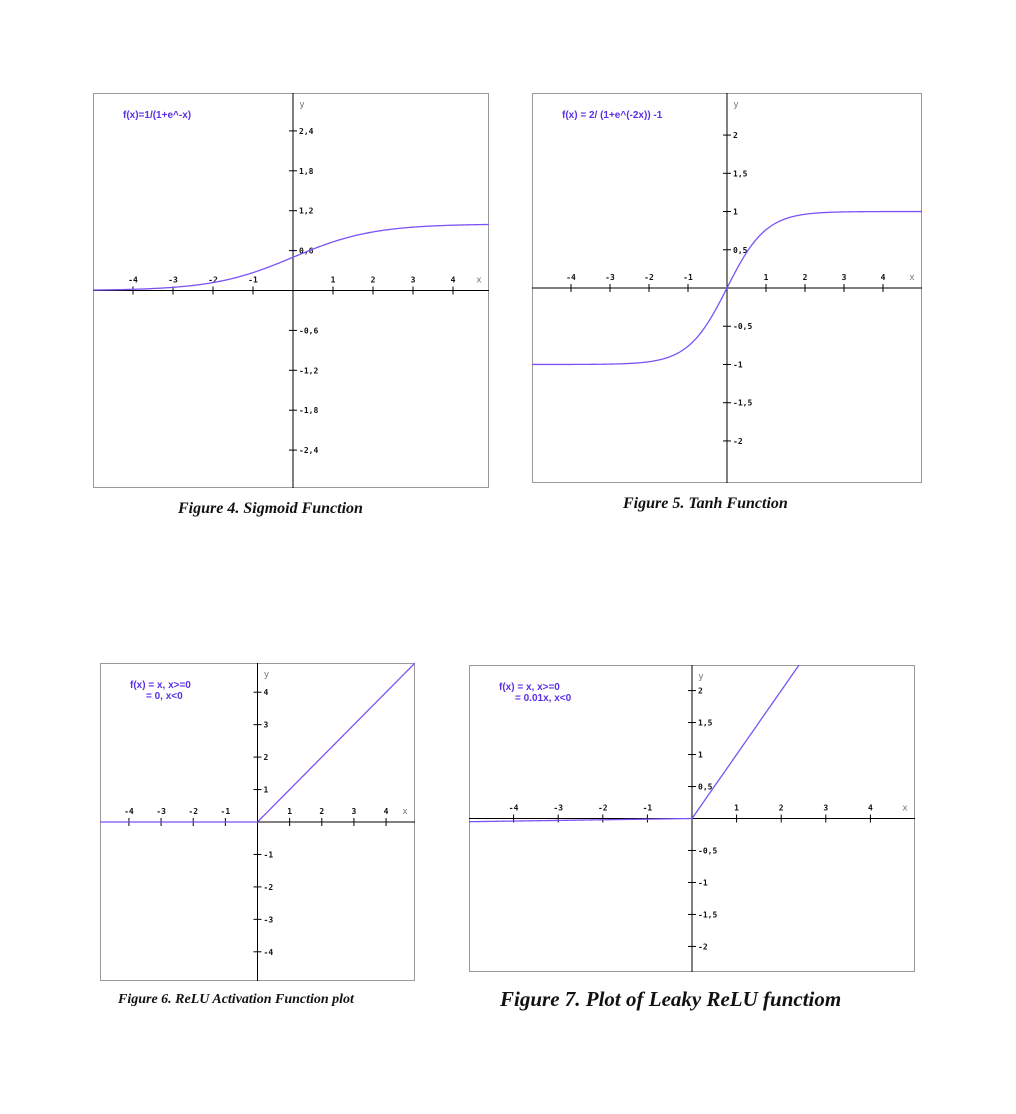 This screenshot has height=1114, width=1016. I want to click on y-tick-label: -3, so click(269, 919).